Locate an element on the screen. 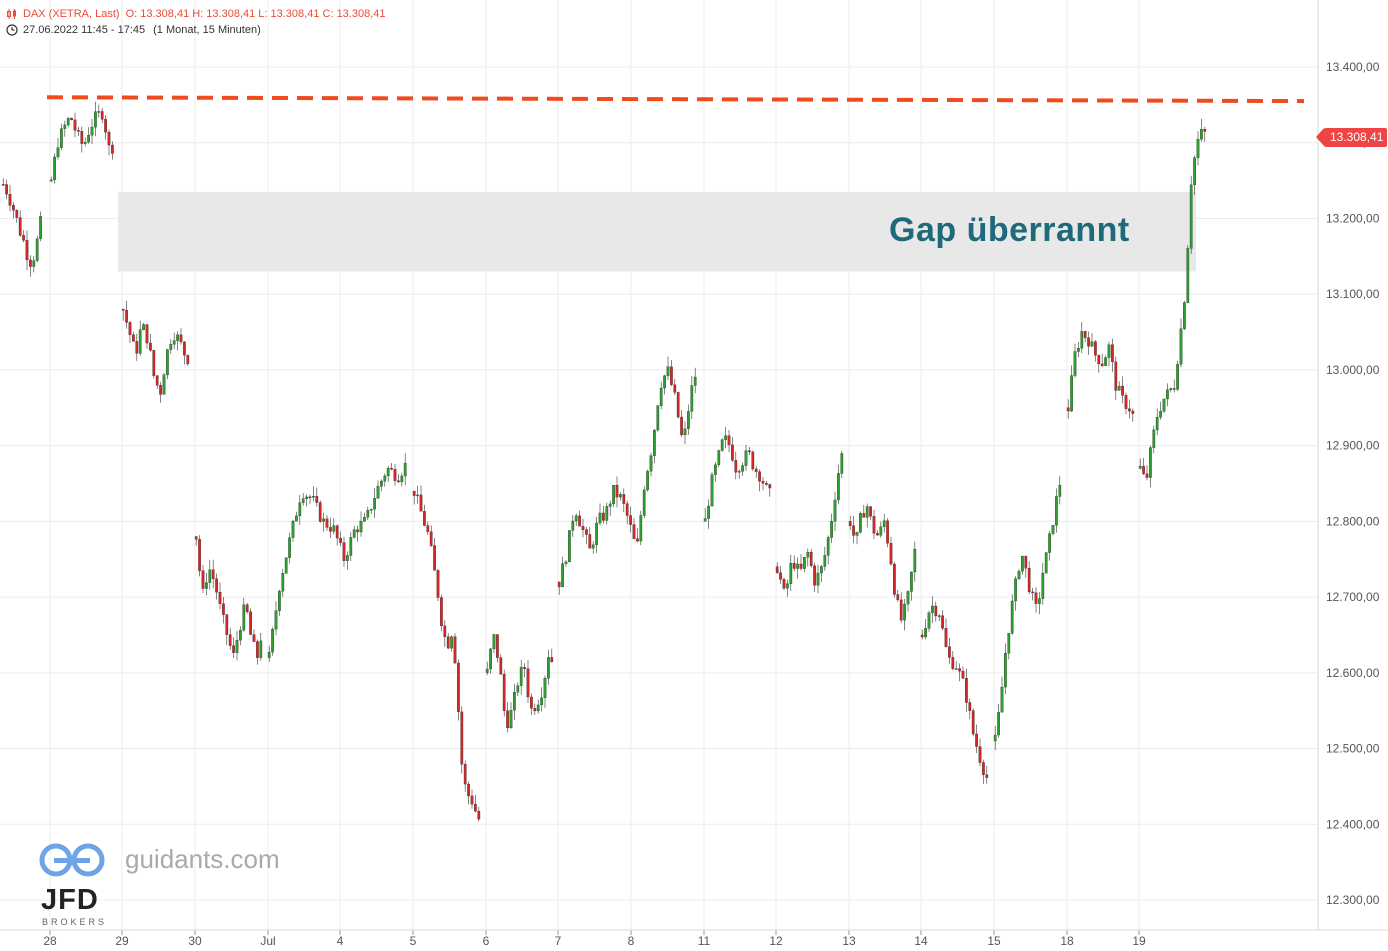 This screenshot has width=1388, height=951. x-tick-label: 8 is located at coordinates (631, 941).